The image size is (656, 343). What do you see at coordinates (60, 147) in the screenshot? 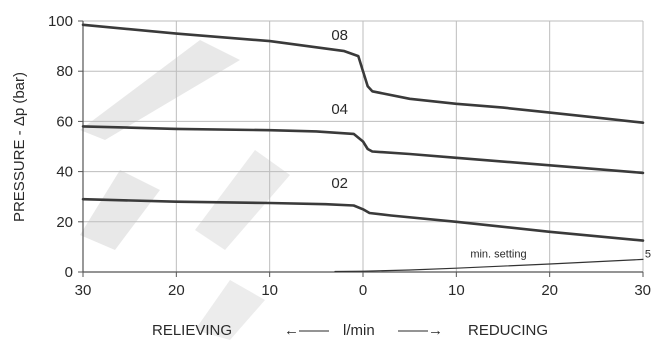
I see `y-tick-labels: 0 20 40 60 80 100` at bounding box center [60, 147].